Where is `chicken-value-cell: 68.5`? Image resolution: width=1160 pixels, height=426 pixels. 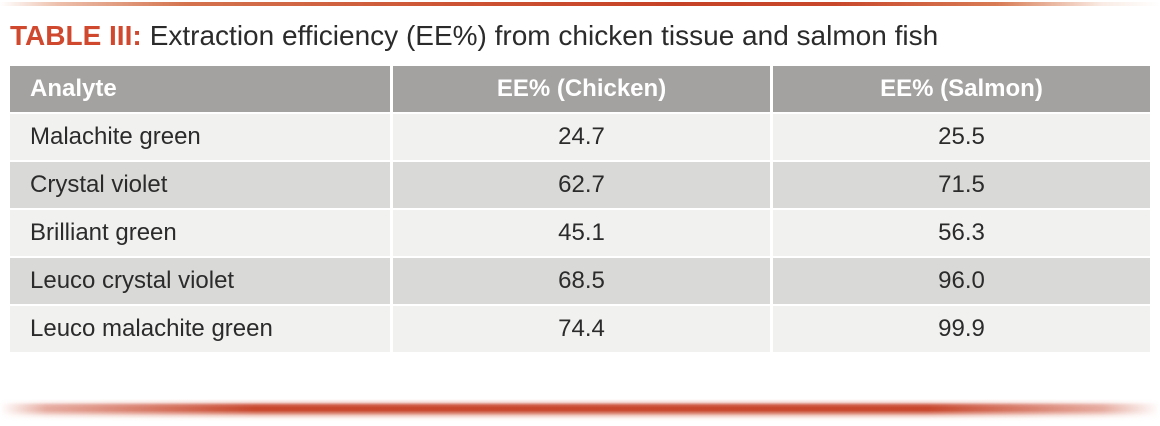 chicken-value-cell: 68.5 is located at coordinates (580, 282).